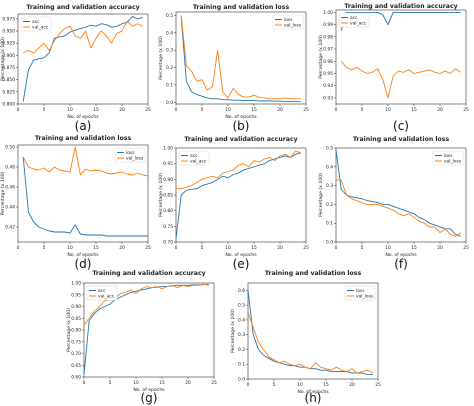  What do you see at coordinates (8, 68) in the screenshot?
I see `y-tick-label: 0.875` at bounding box center [8, 68].